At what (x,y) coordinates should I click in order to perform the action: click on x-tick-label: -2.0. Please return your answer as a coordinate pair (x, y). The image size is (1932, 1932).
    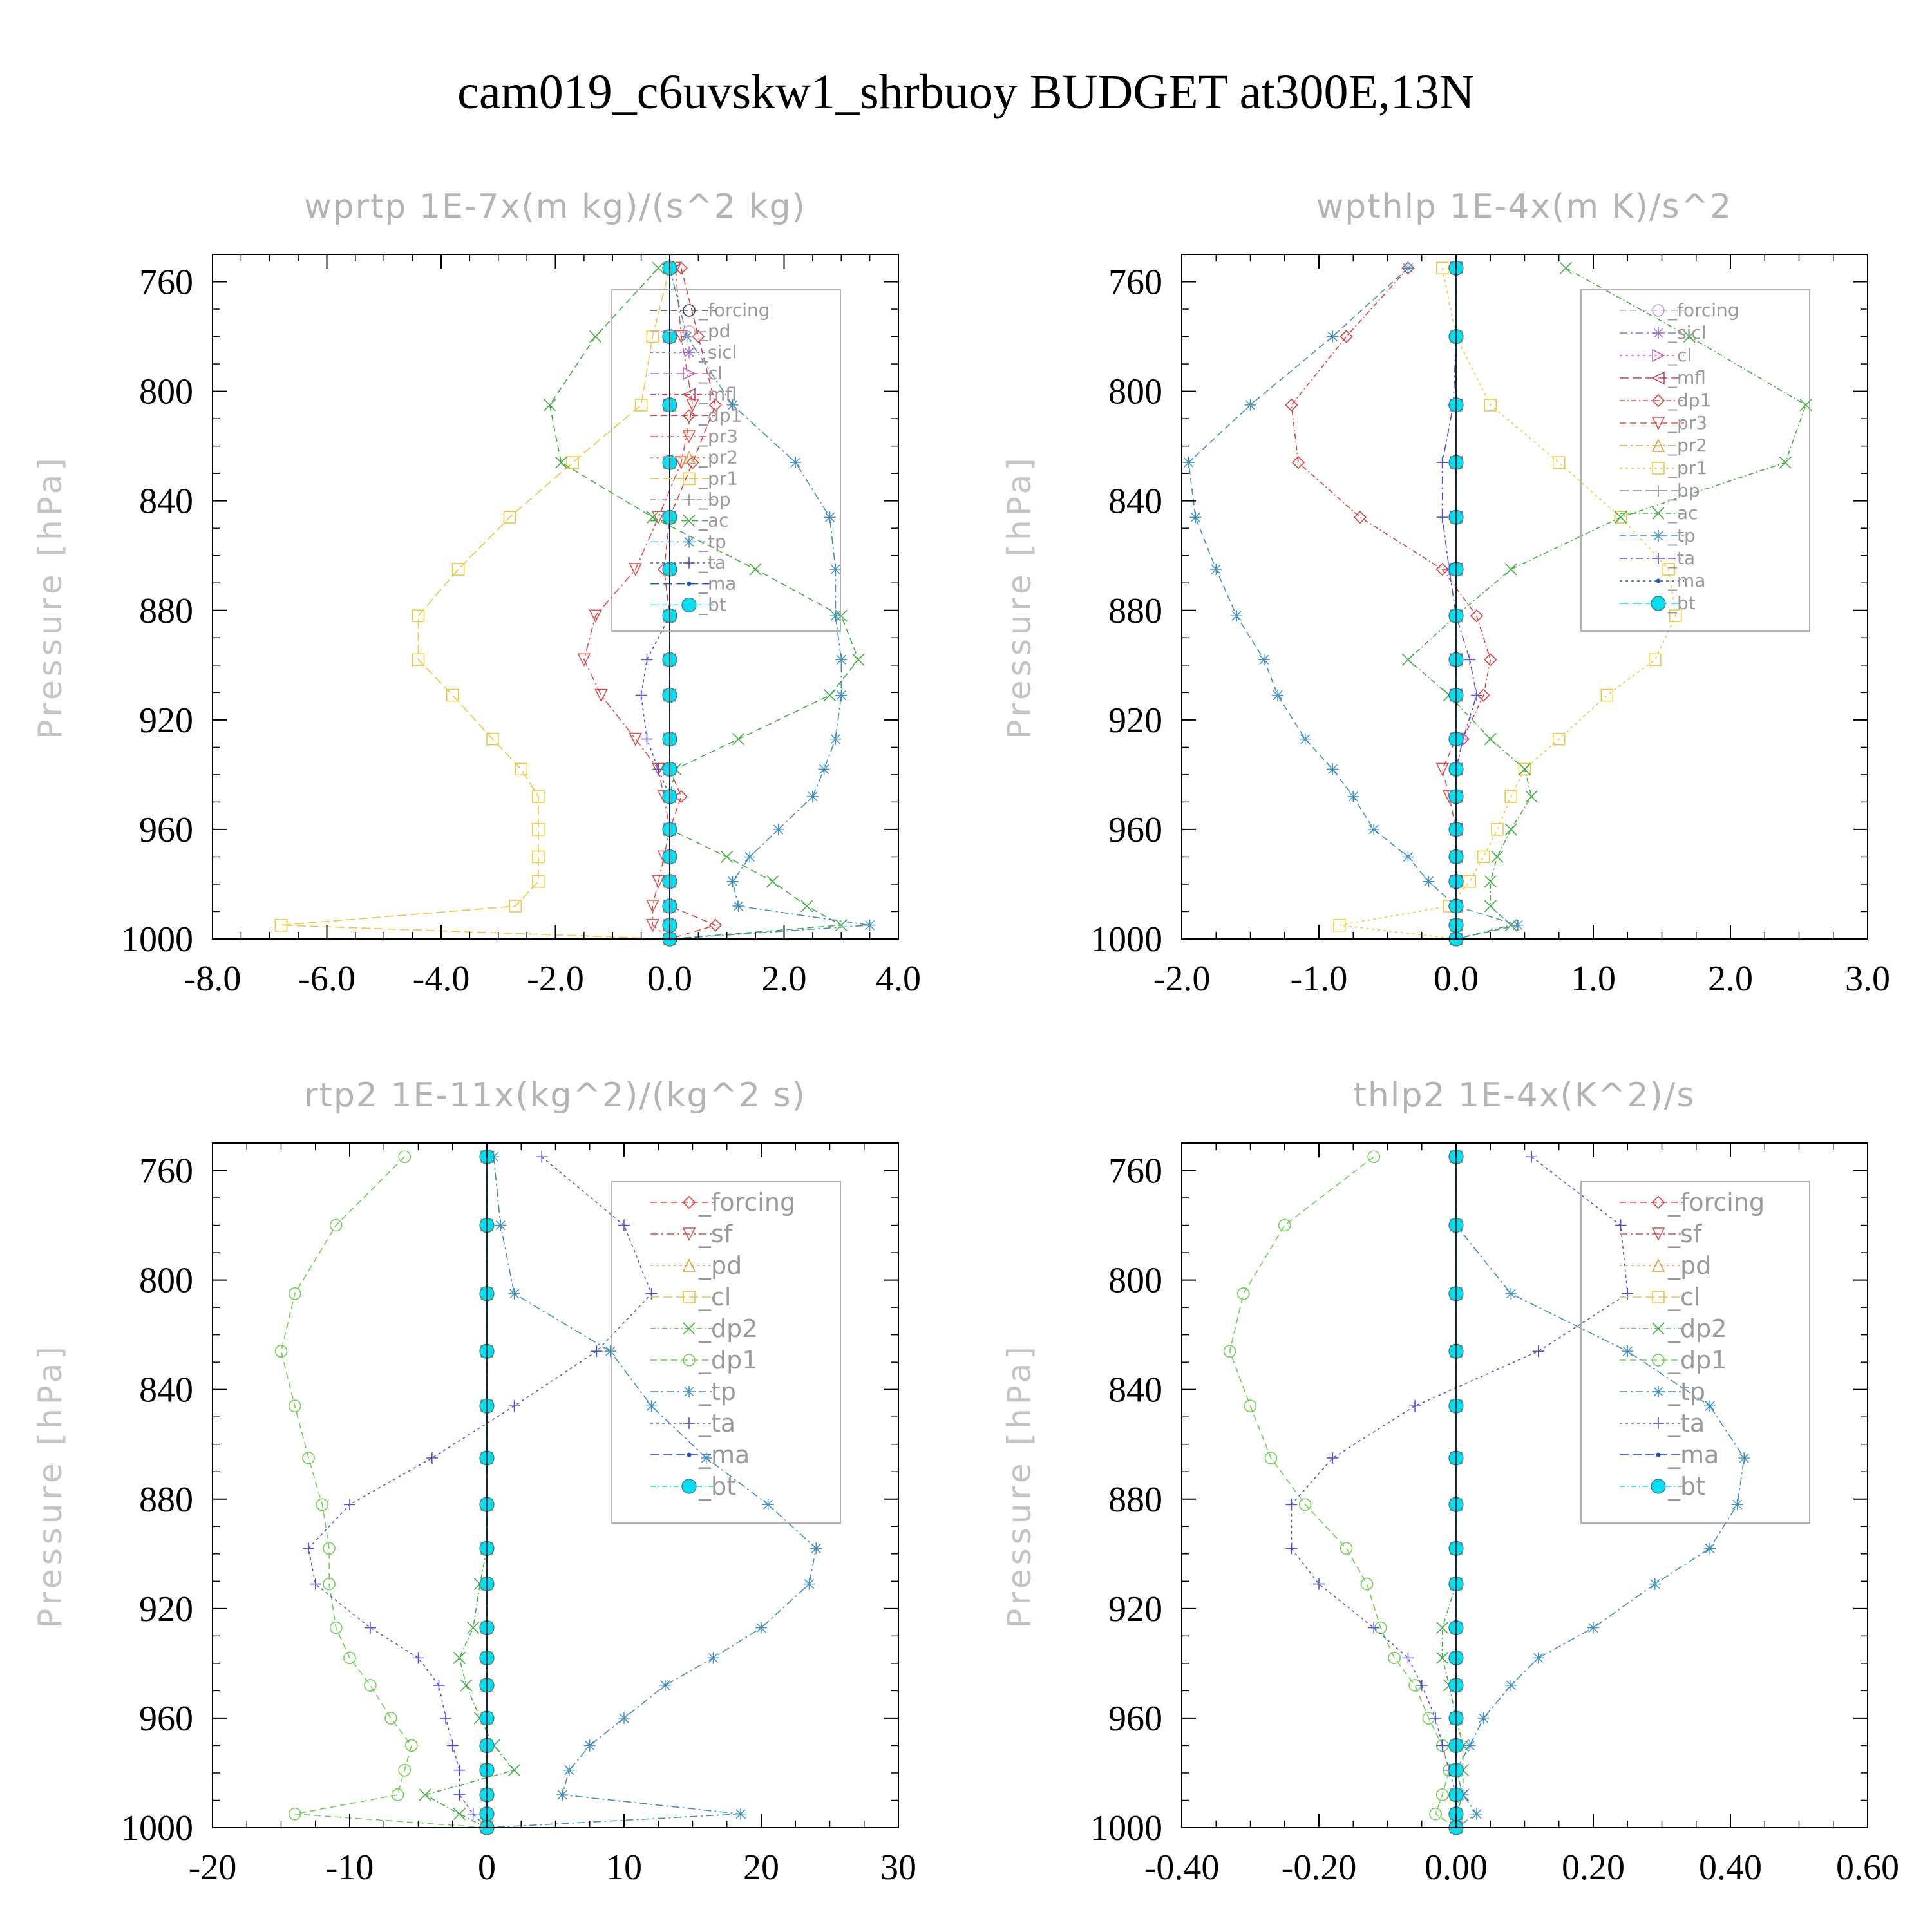
    Looking at the image, I should click on (555, 979).